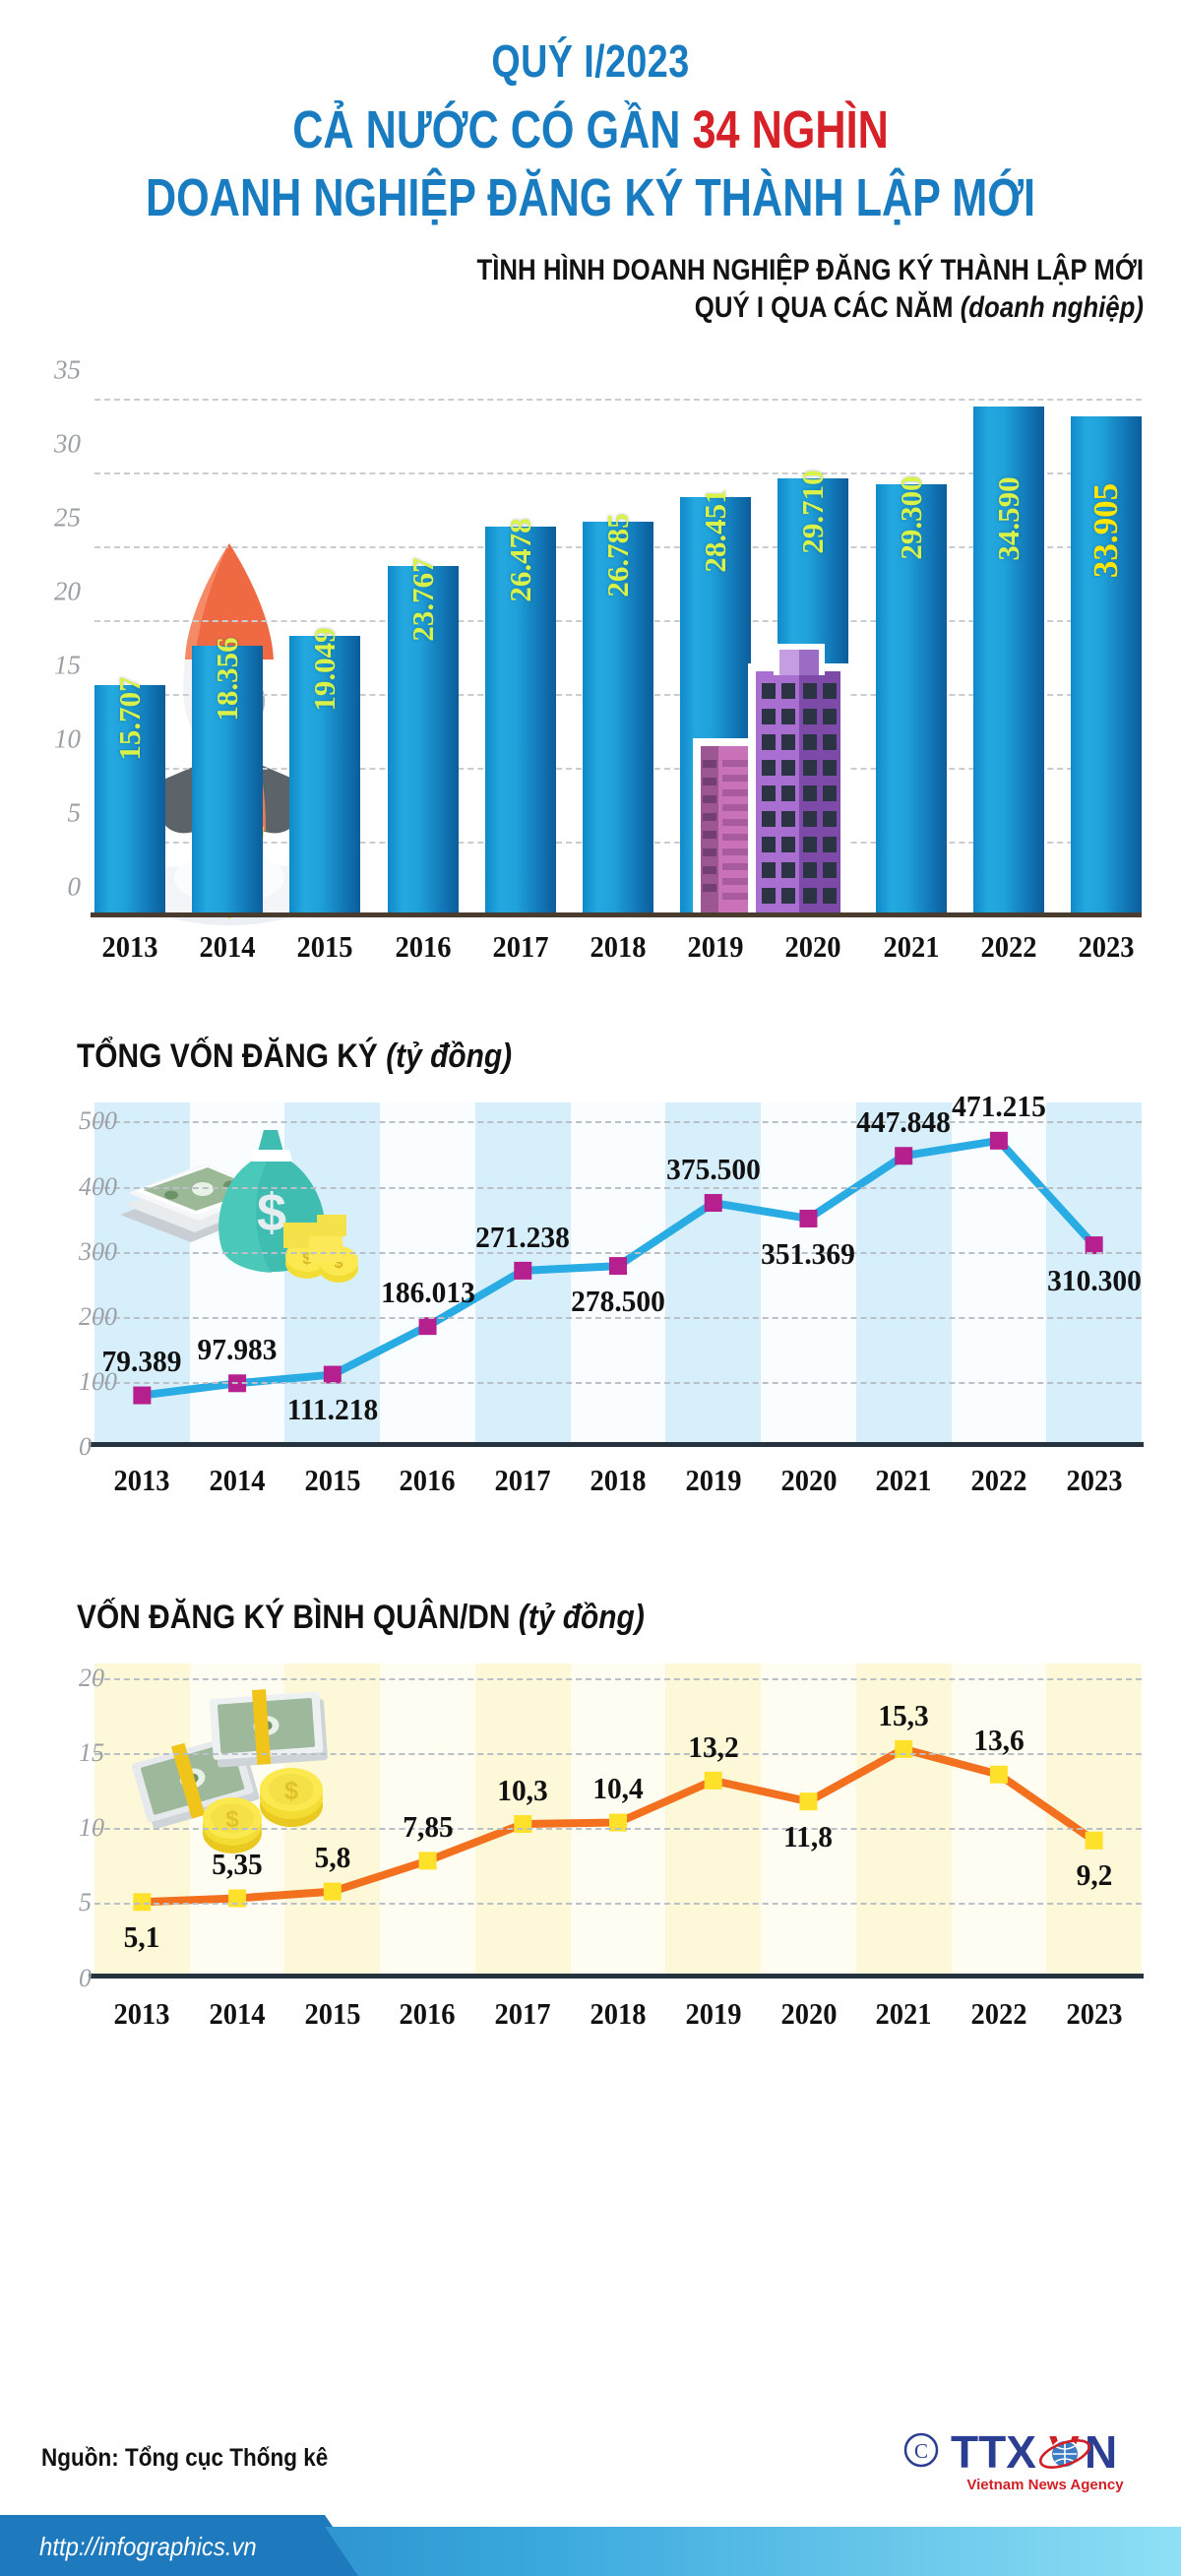 The image size is (1181, 2576). I want to click on chart-2-xlabel: 2017, so click(522, 1479).